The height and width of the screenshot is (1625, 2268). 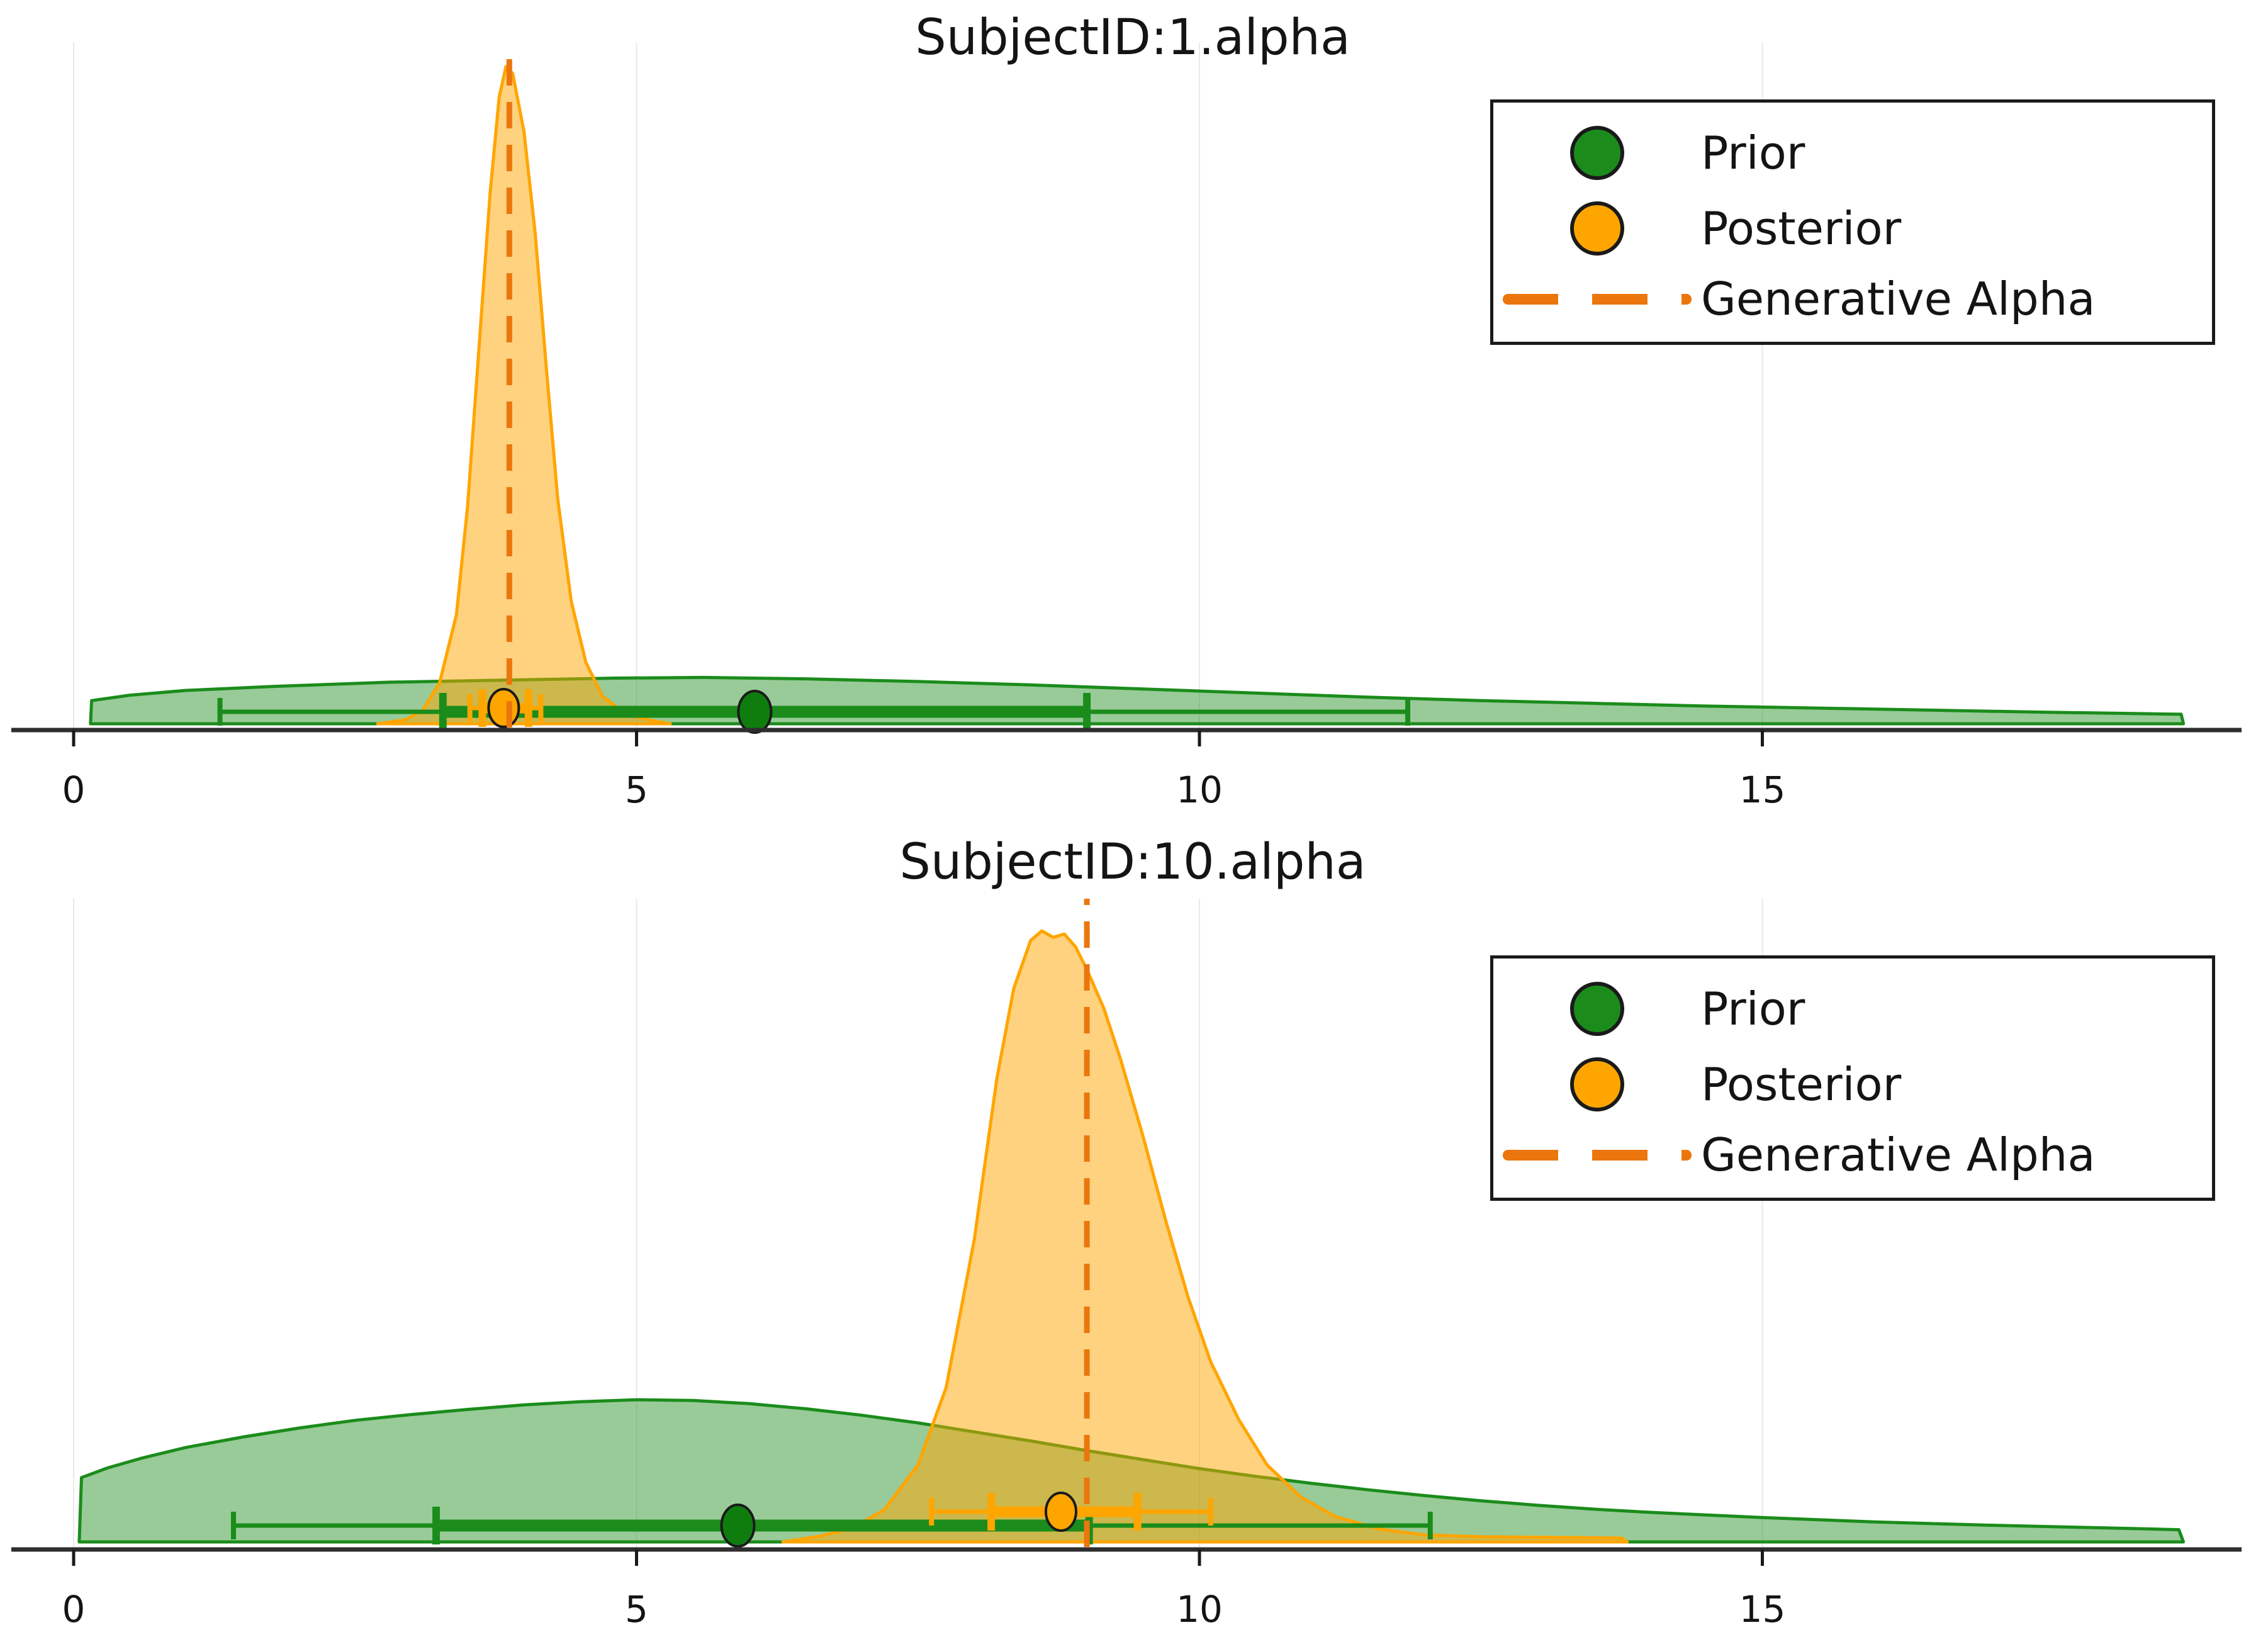 What do you see at coordinates (1133, 862) in the screenshot?
I see `chart-title-subject-10: SubjectID:10.alpha` at bounding box center [1133, 862].